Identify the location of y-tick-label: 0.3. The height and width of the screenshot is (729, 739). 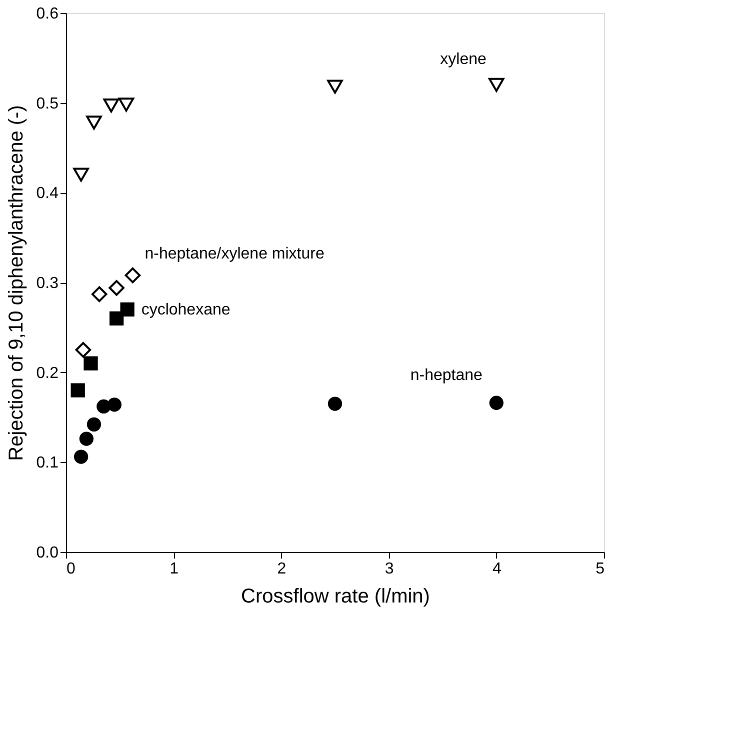
(47, 283).